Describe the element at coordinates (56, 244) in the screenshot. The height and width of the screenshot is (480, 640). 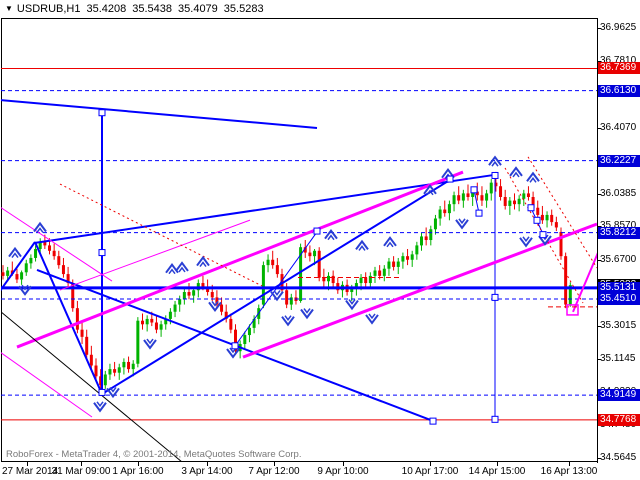
I see `magenta-thin-upper-left` at that location.